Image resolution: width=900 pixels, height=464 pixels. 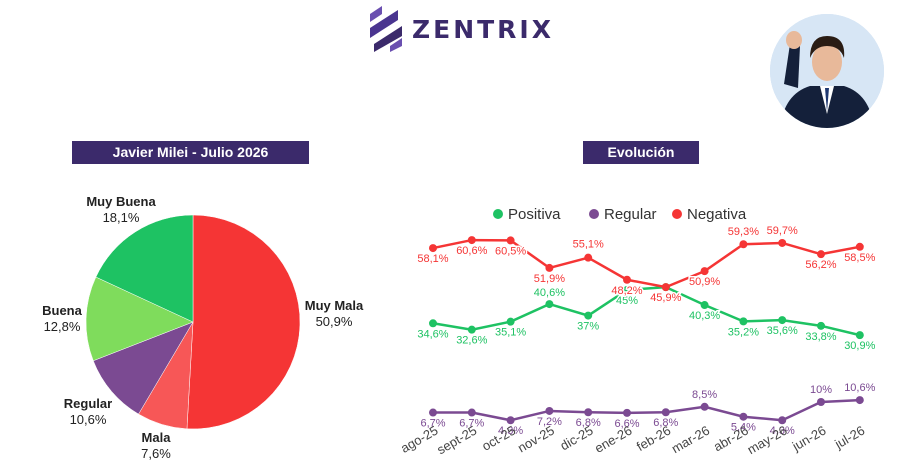 I want to click on data-label-negativa: 59,3%, so click(x=743, y=232).